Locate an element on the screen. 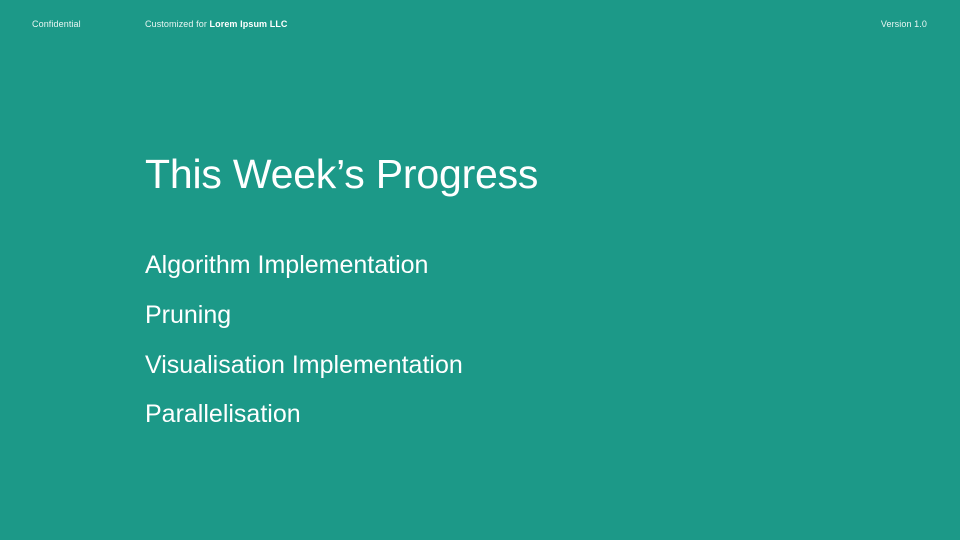 Image resolution: width=960 pixels, height=540 pixels. customized-for-label: Customized for Lorem Ipsum LLC is located at coordinates (216, 24).